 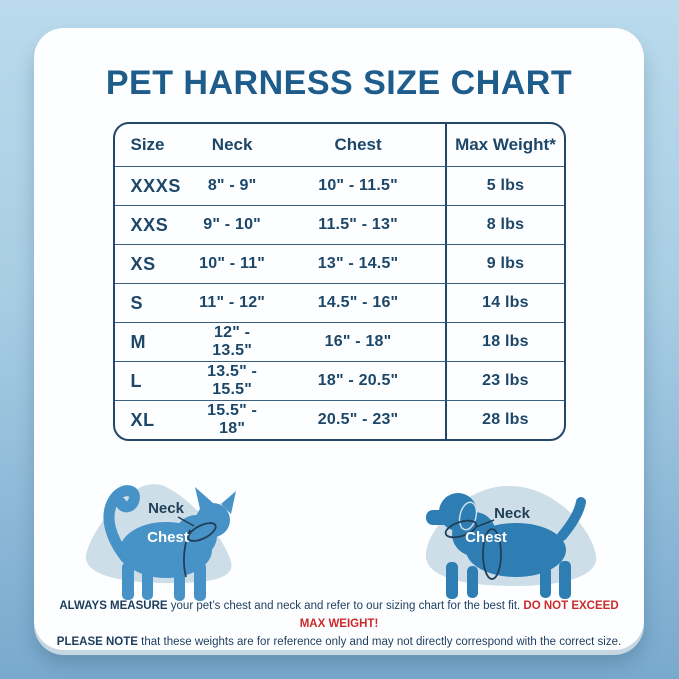 What do you see at coordinates (232, 303) in the screenshot?
I see `cell-neck: 11" - 12"` at bounding box center [232, 303].